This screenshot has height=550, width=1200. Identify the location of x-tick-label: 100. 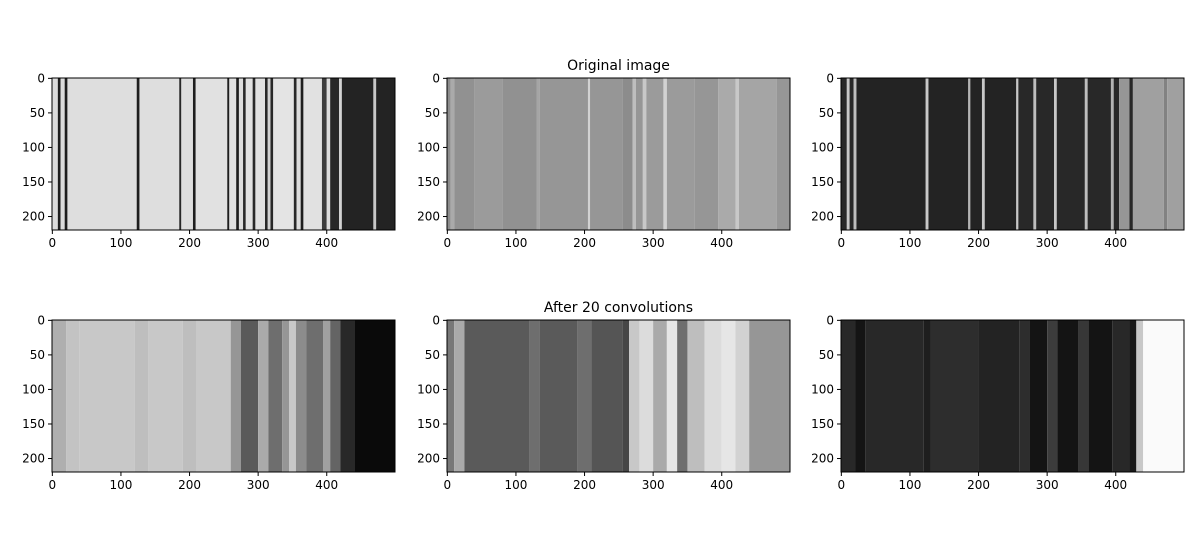
(909, 243).